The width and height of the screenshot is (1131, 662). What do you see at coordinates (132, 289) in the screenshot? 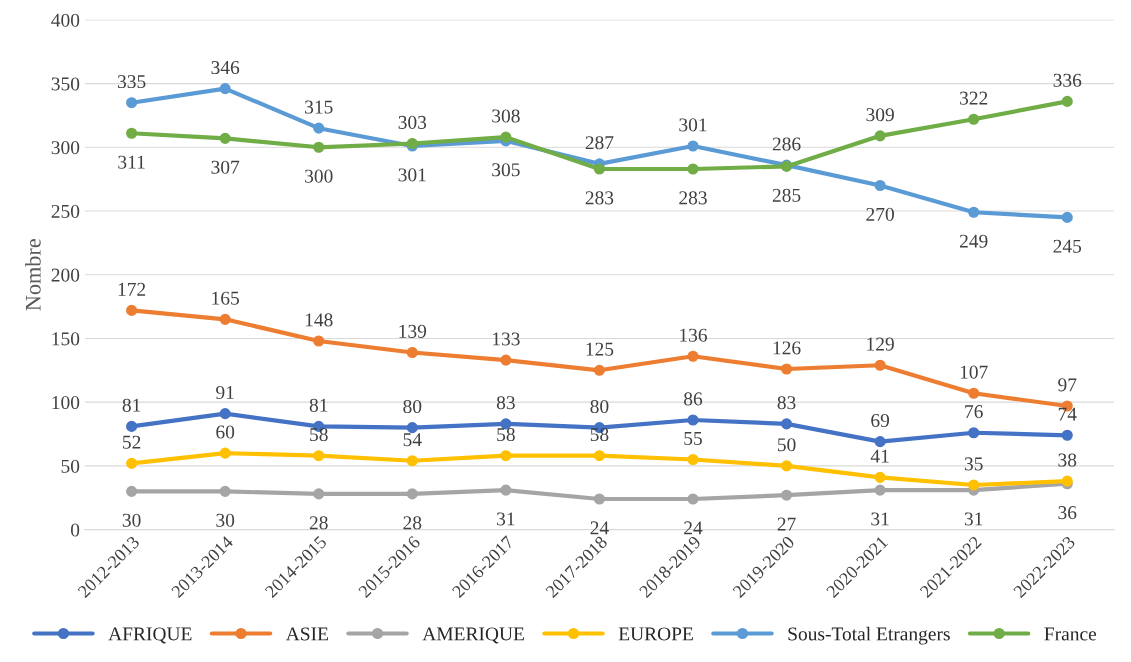
I see `data-label: 172` at bounding box center [132, 289].